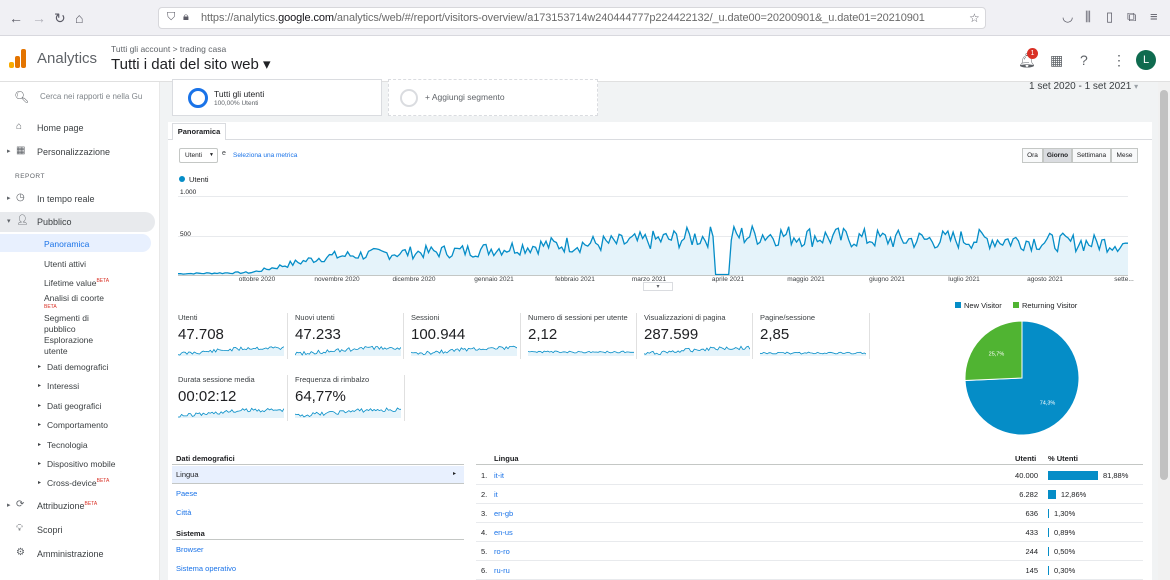  Describe the element at coordinates (578, 317) in the screenshot. I see `metric-label: Numero di sessioni per utente` at that location.